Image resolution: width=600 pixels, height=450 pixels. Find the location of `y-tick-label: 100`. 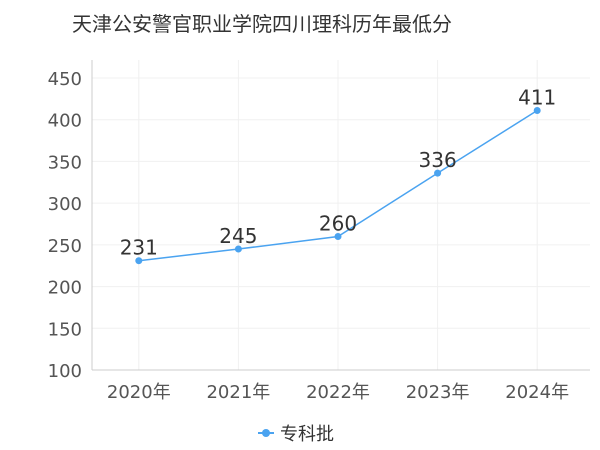

y-tick-label: 100 is located at coordinates (65, 371).